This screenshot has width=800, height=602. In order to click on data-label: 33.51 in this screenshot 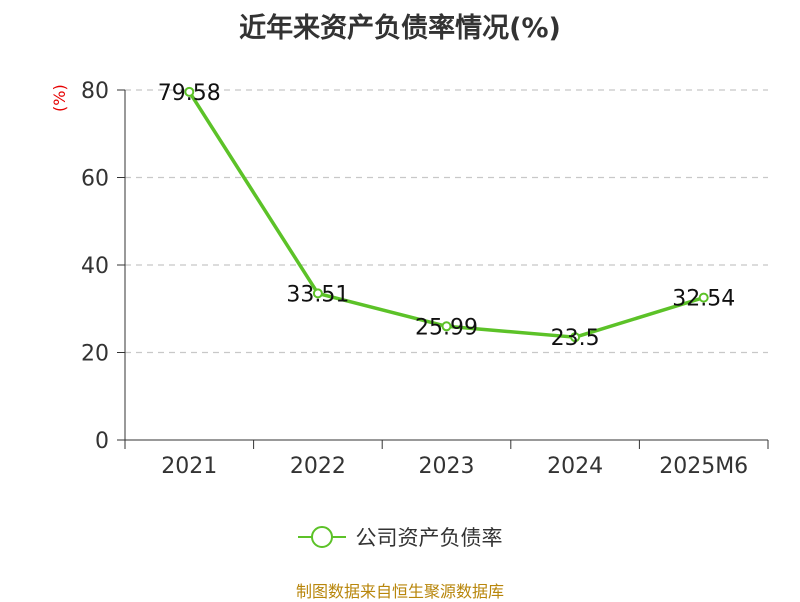, I will do `click(317, 294)`.